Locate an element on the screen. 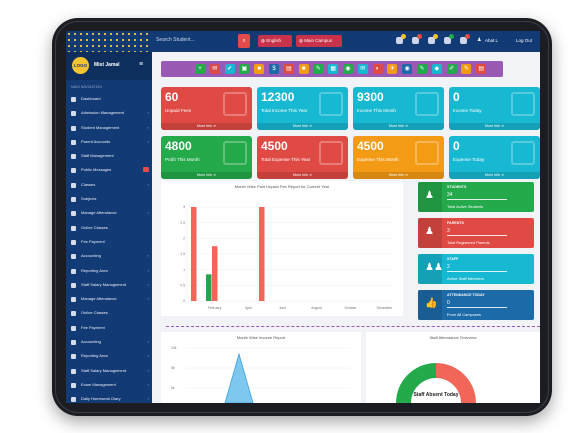 The width and height of the screenshot is (576, 433). summary-card: 0 Expense Today More info ➜ is located at coordinates (494, 157).